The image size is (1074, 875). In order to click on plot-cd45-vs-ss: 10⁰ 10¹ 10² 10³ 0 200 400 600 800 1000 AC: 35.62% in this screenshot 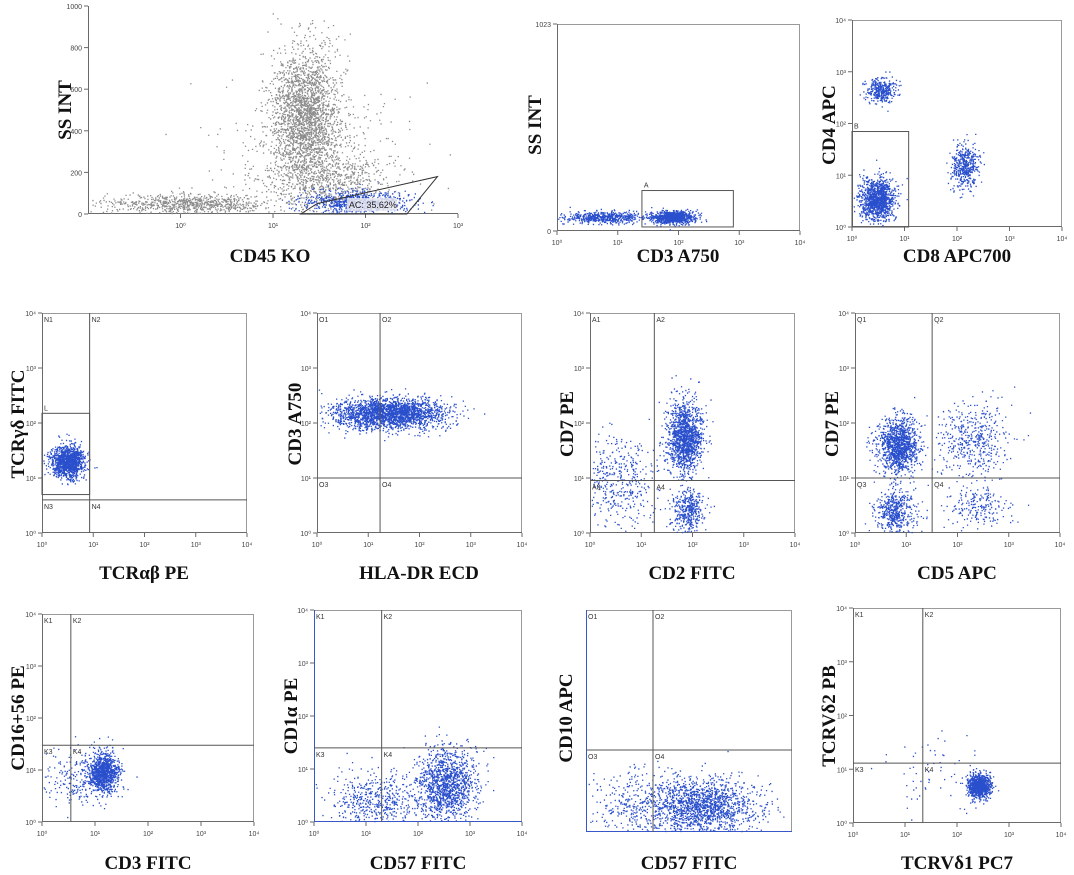, I will do `click(264, 117)`.